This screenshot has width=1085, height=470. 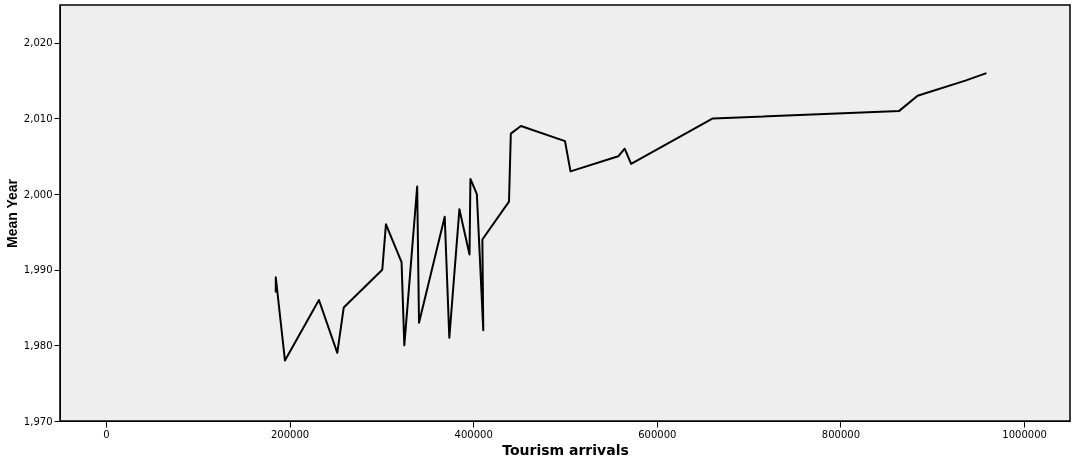 What do you see at coordinates (38, 345) in the screenshot?
I see `y-tick-label: 1,980` at bounding box center [38, 345].